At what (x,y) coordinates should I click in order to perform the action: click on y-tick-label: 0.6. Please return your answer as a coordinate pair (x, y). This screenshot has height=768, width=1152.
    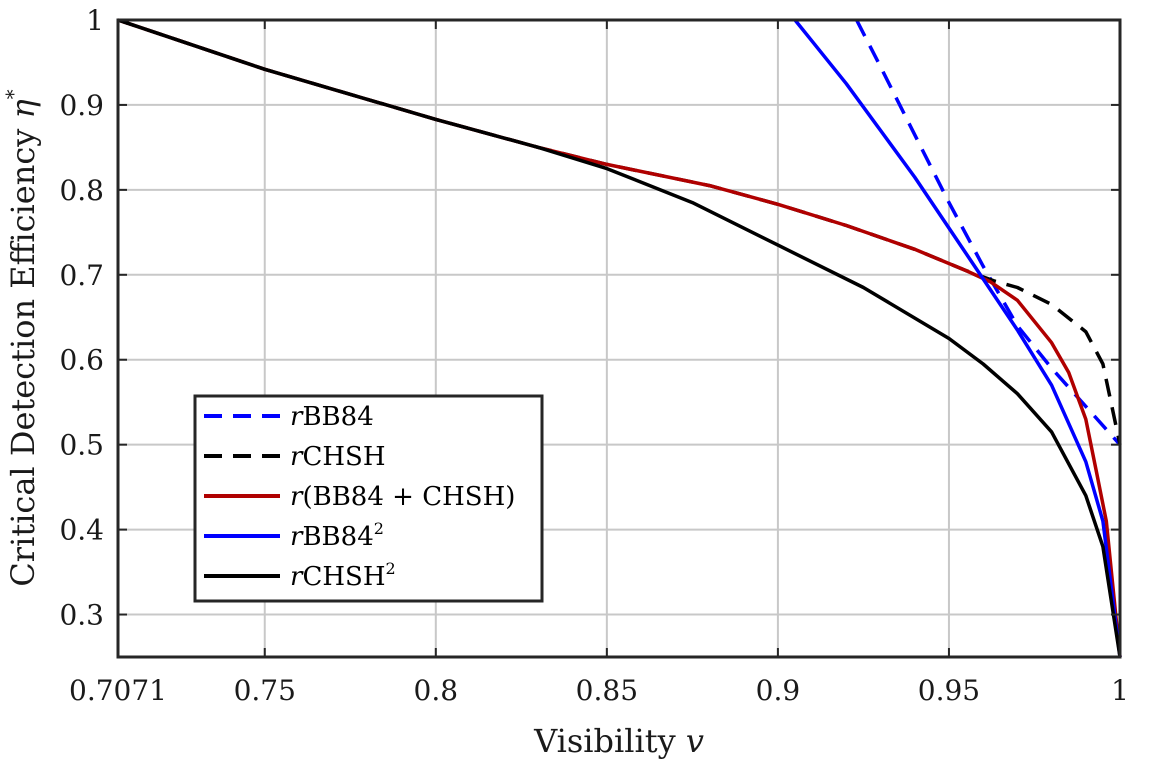
    Looking at the image, I should click on (81, 360).